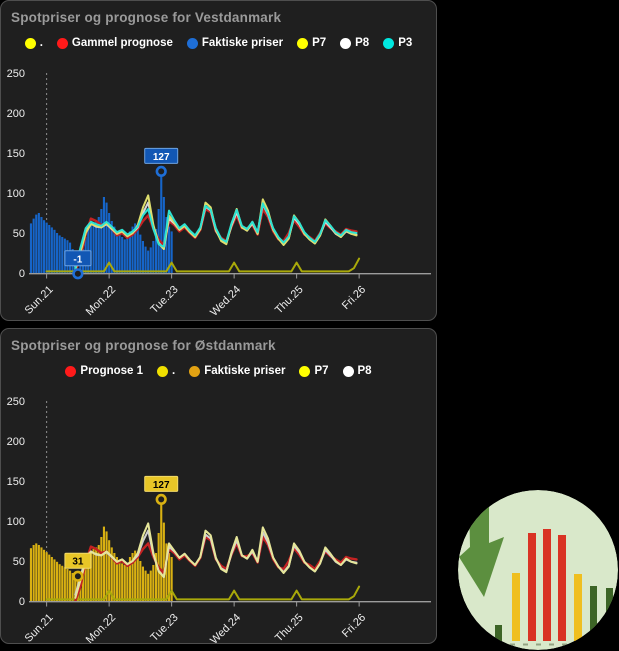 The image size is (619, 651). Describe the element at coordinates (146, 17) in the screenshot. I see `chart-title: Spotpriser og prognose for Vestdanmark` at that location.